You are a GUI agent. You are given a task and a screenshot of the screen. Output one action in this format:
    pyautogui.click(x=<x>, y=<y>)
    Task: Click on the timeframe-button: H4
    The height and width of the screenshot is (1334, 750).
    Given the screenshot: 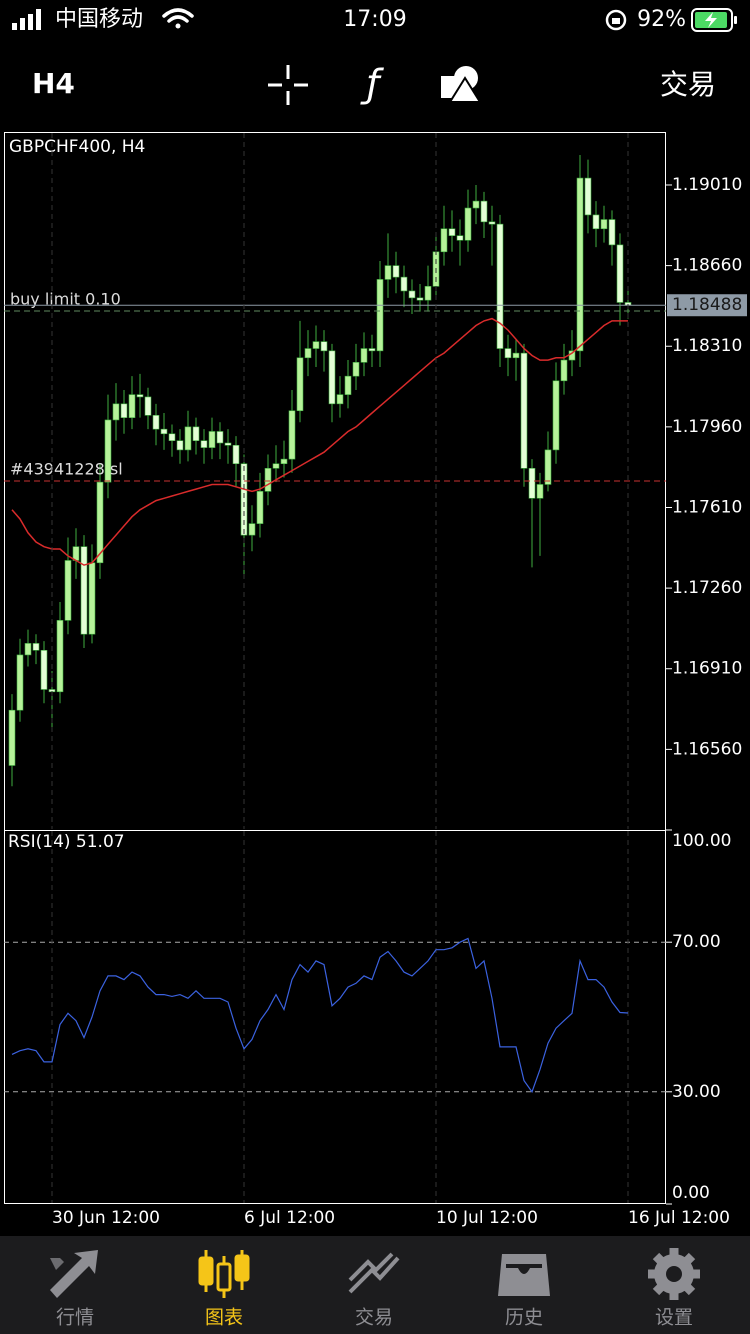 What is the action you would take?
    pyautogui.click(x=53, y=83)
    